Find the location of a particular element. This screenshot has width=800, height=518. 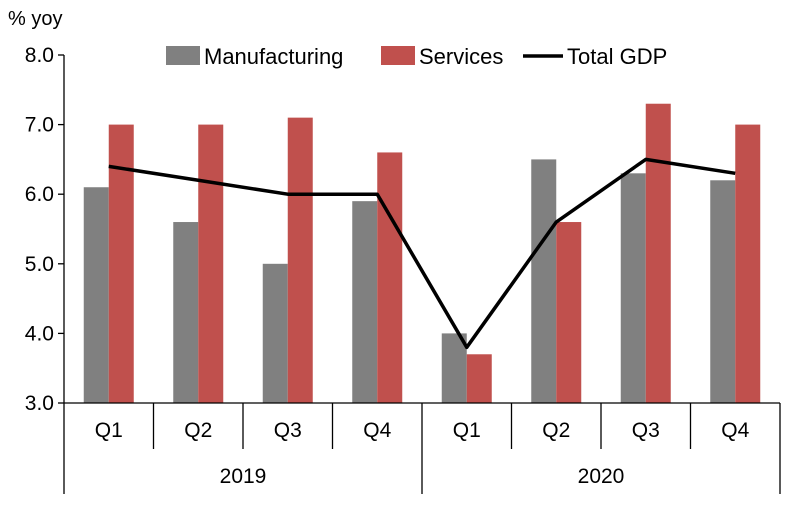

legend: Manufacturing Services Total GDP is located at coordinates (416, 56).